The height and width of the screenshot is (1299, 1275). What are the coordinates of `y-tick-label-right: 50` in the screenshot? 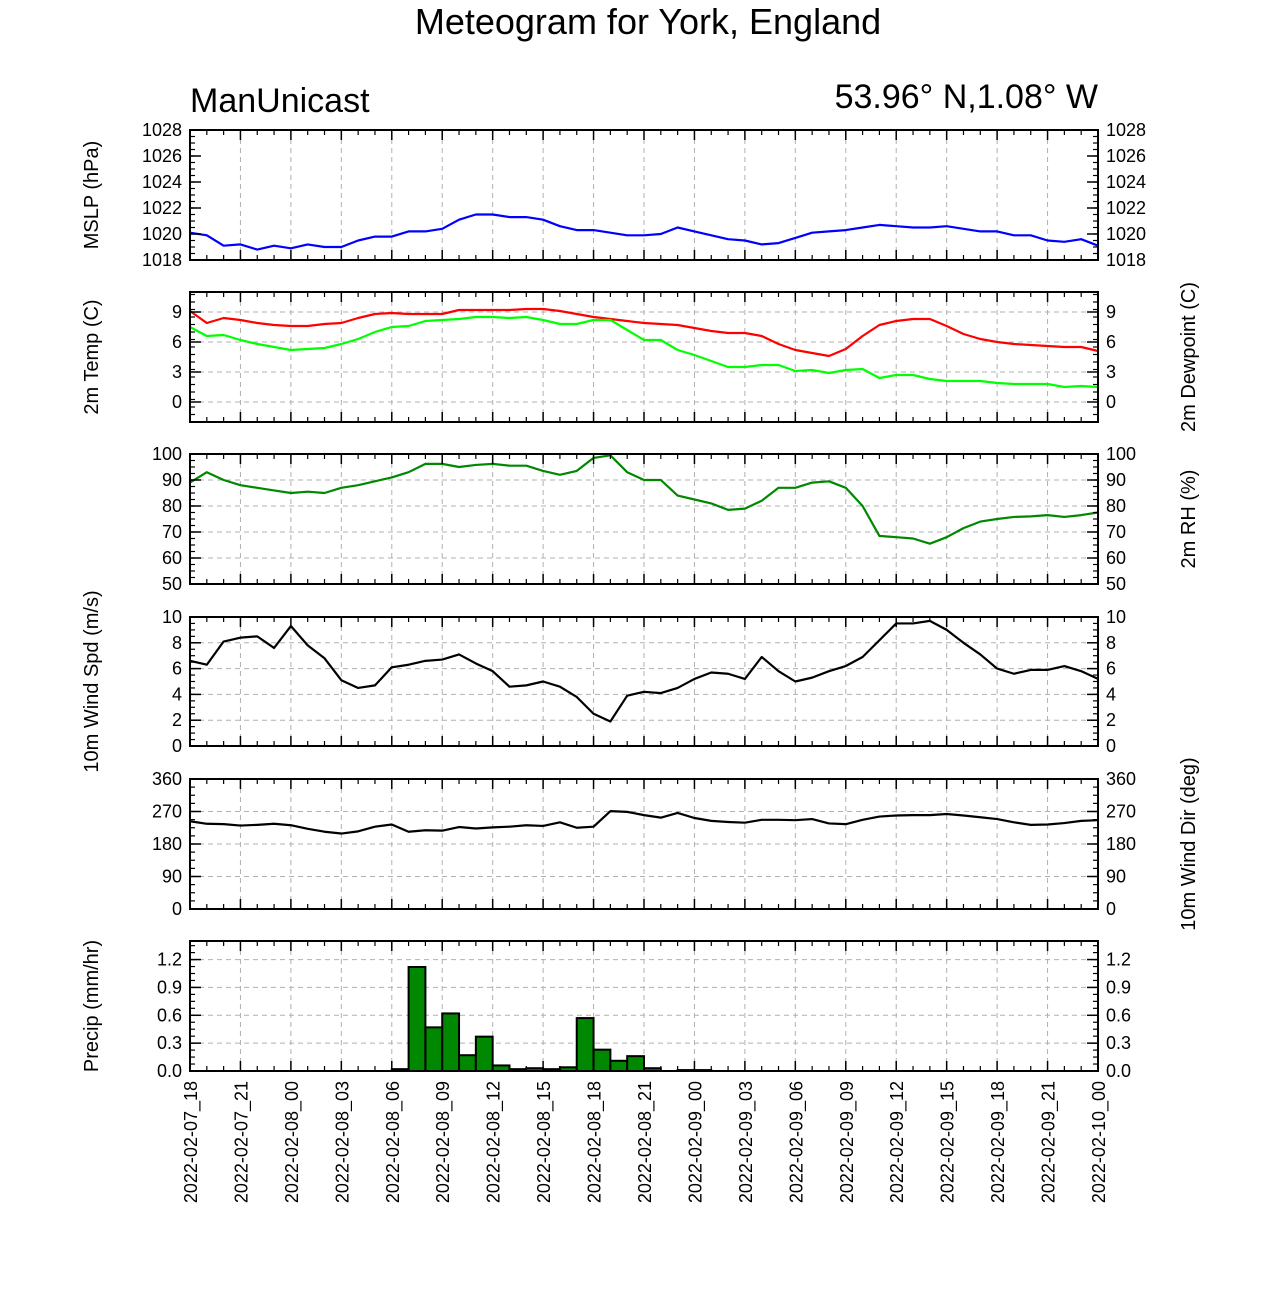 It's located at (1116, 584).